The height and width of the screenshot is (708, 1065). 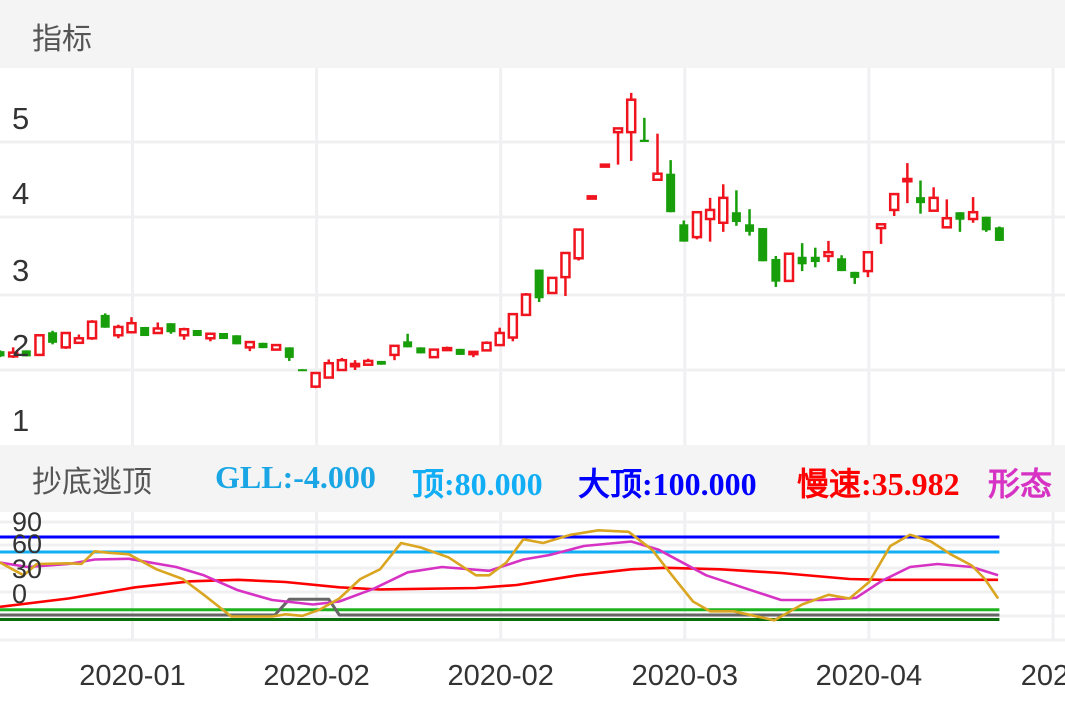 What do you see at coordinates (132, 676) in the screenshot?
I see `x-tick-label: 2020-01` at bounding box center [132, 676].